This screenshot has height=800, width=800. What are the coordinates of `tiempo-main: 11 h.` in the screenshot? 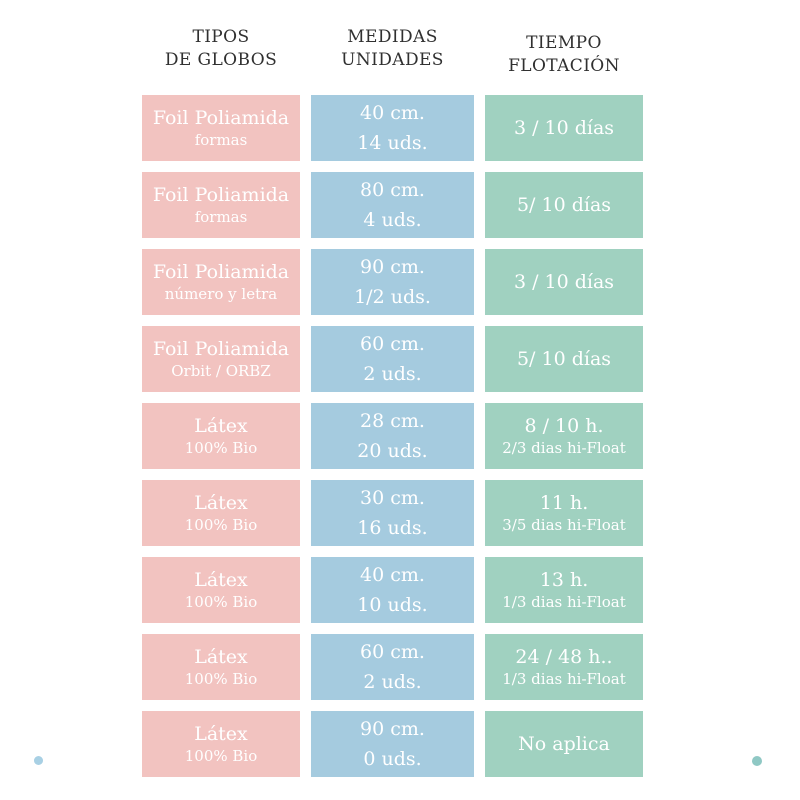 It's located at (564, 503).